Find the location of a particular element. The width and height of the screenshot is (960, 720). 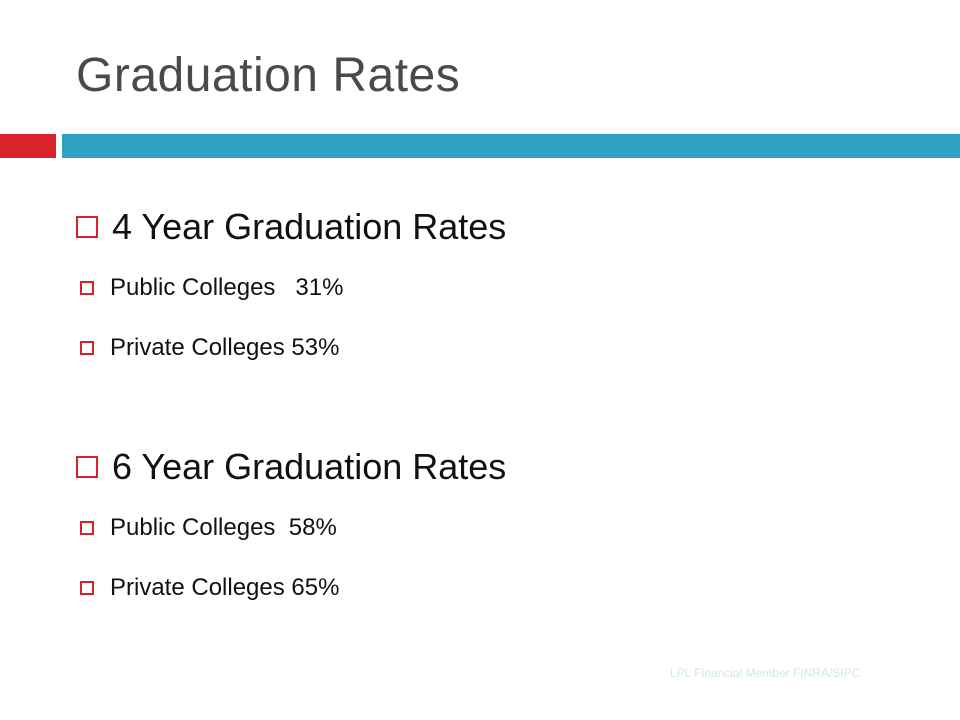

list-item-label: Private Colleges 53% is located at coordinates (225, 347).